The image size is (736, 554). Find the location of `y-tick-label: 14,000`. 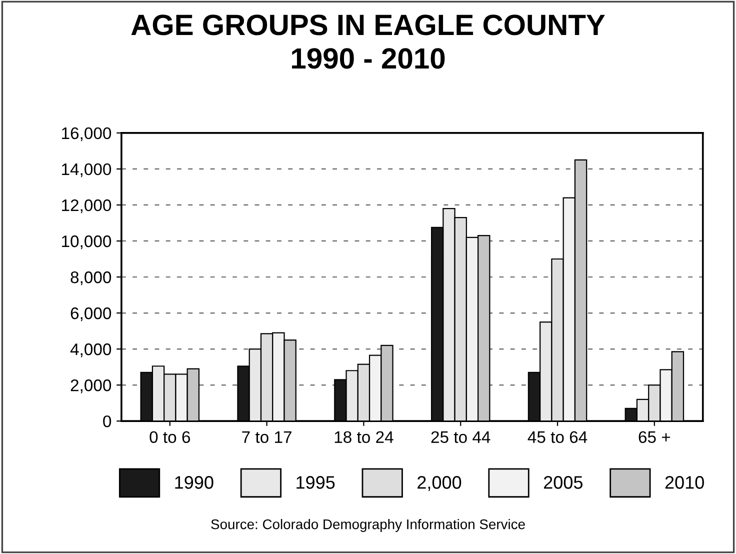

y-tick-label: 14,000 is located at coordinates (87, 170).